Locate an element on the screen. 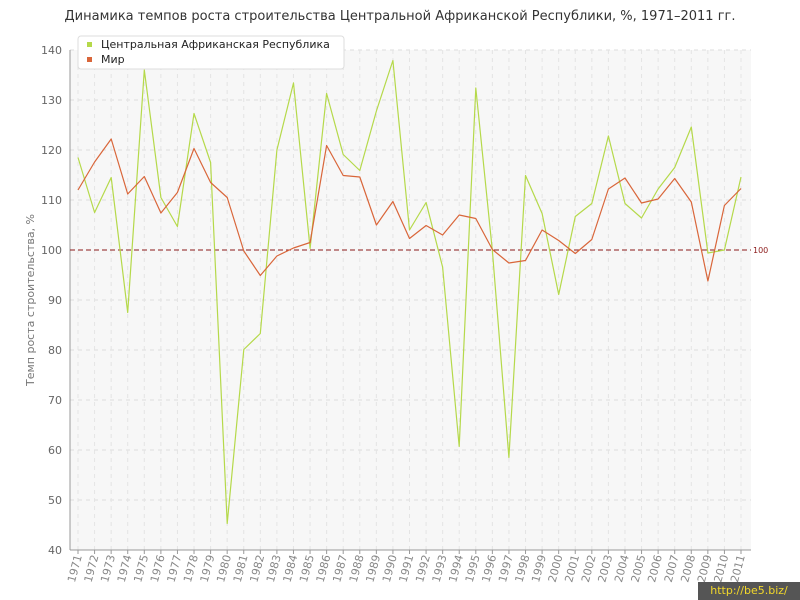  reference-line-label: 100 is located at coordinates (760, 250).